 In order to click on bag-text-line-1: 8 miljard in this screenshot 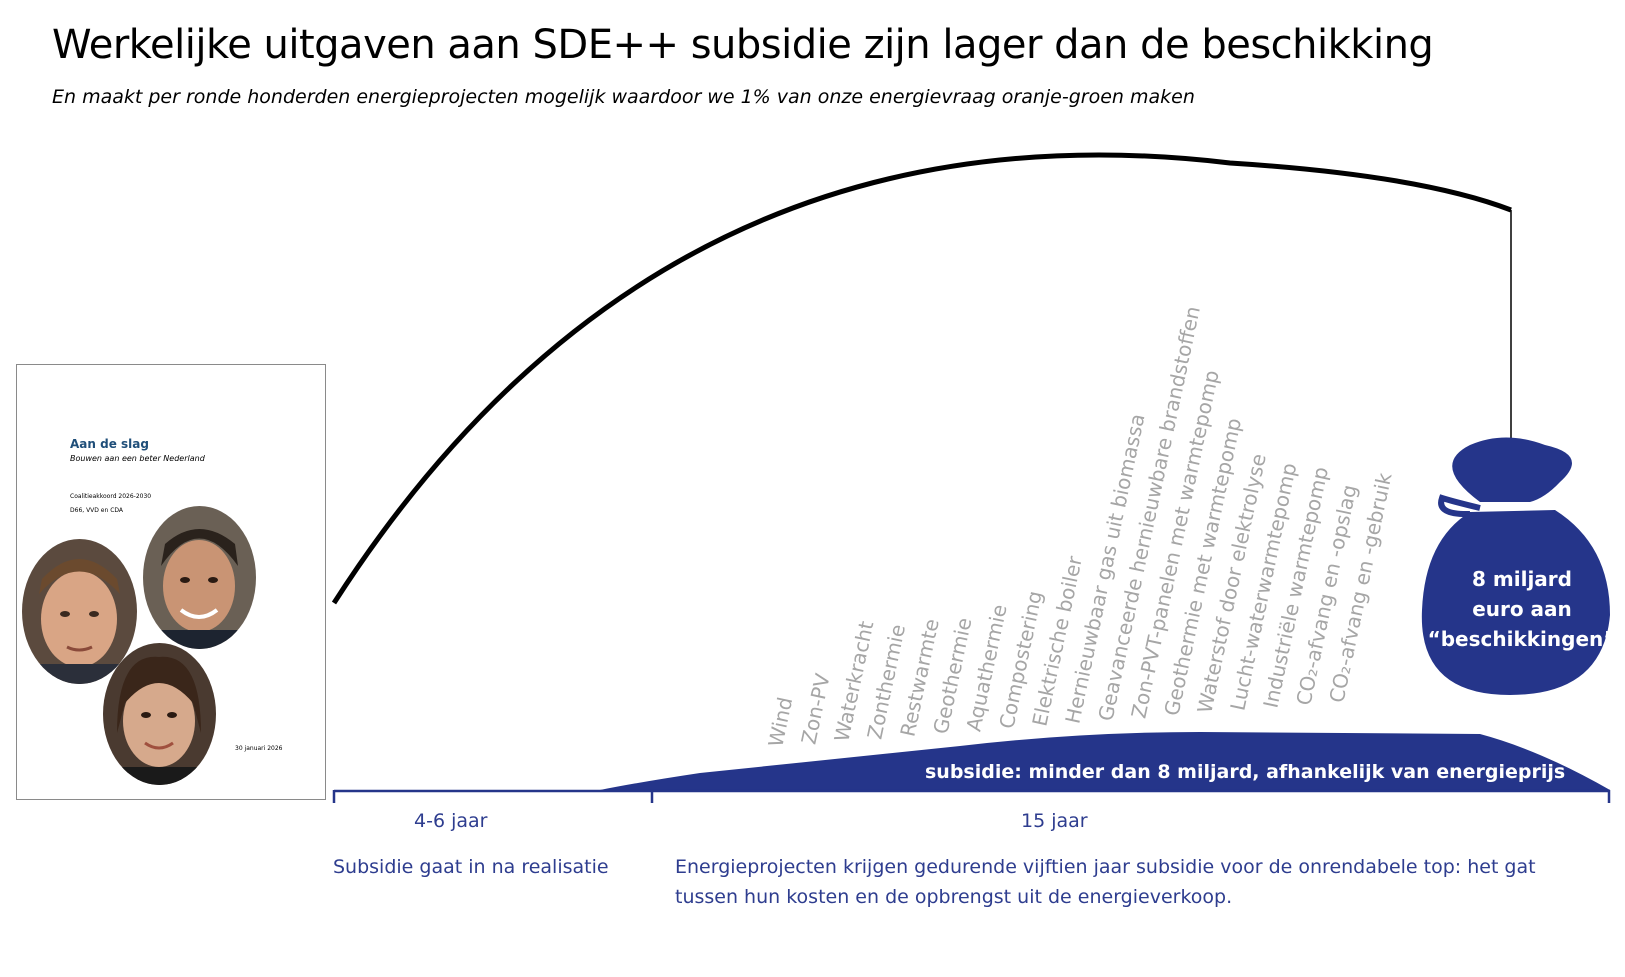, I will do `click(1522, 579)`.